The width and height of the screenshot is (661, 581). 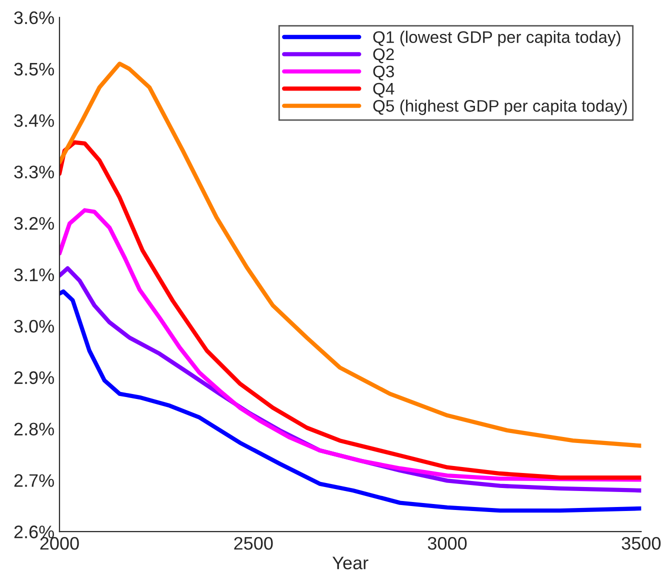 What do you see at coordinates (383, 73) in the screenshot?
I see `legend-label: Q3` at bounding box center [383, 73].